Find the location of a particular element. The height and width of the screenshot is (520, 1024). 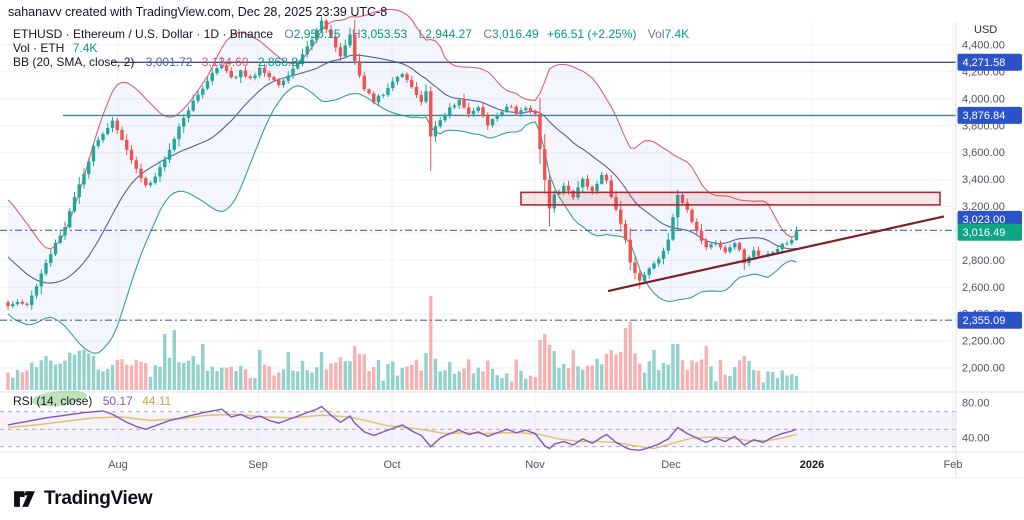

price-badge-2,355.09 is located at coordinates (989, 320).